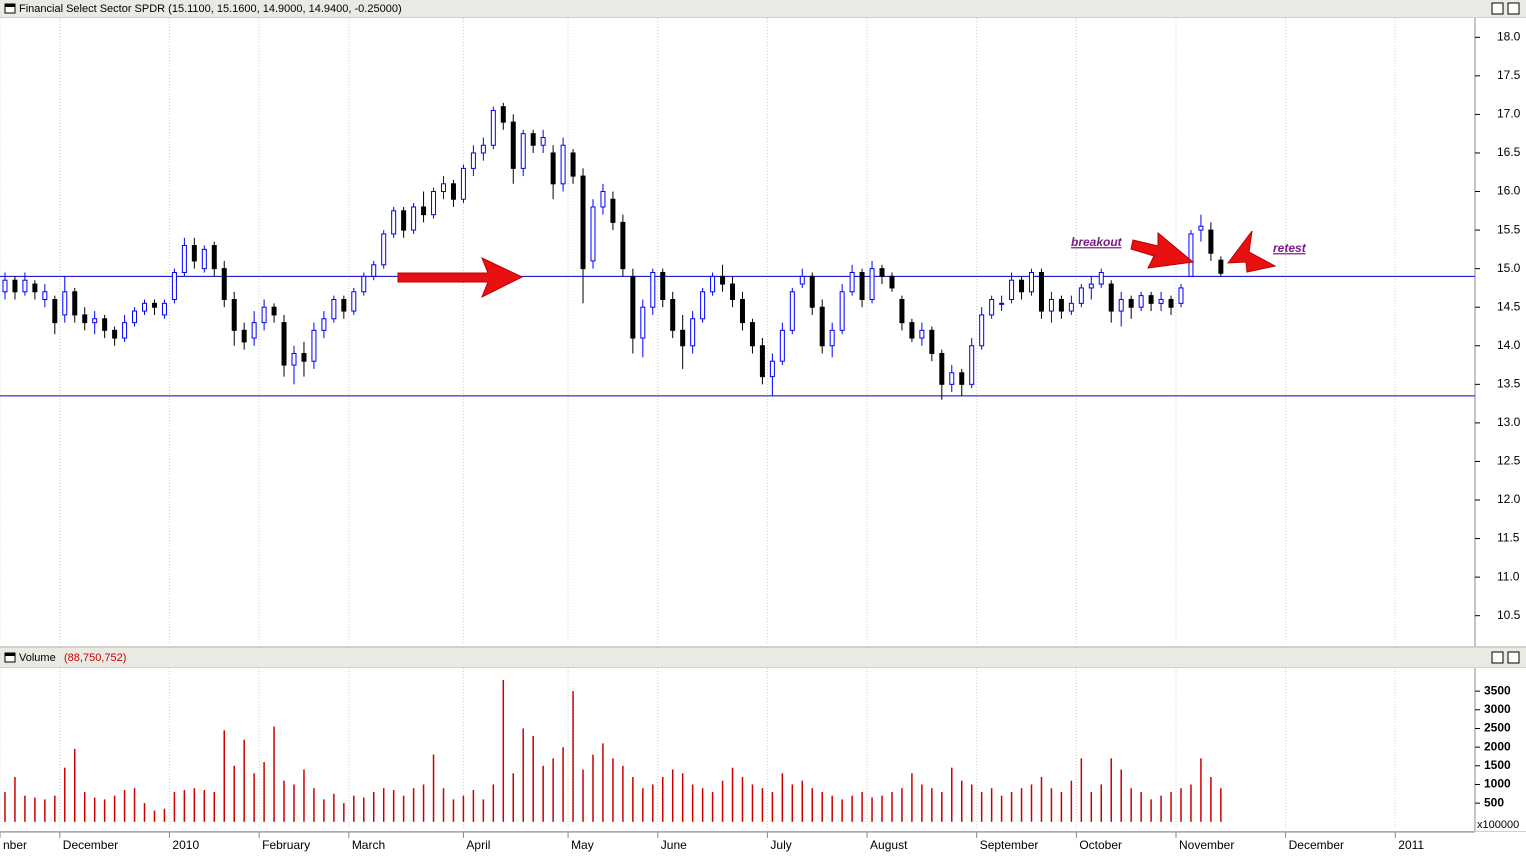 This screenshot has width=1526, height=863. I want to click on y-tick-label: 13.5, so click(1509, 384).